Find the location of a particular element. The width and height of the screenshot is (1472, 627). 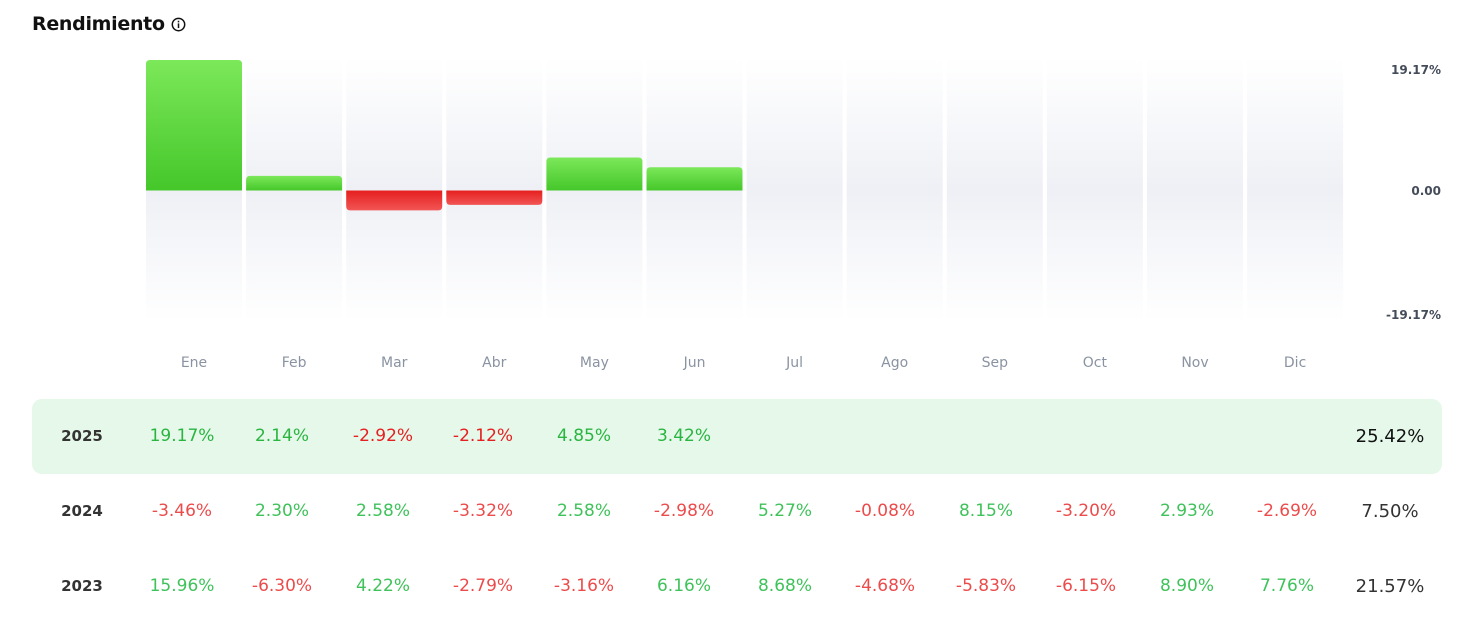

month-label-ago: Ago is located at coordinates (894, 363).